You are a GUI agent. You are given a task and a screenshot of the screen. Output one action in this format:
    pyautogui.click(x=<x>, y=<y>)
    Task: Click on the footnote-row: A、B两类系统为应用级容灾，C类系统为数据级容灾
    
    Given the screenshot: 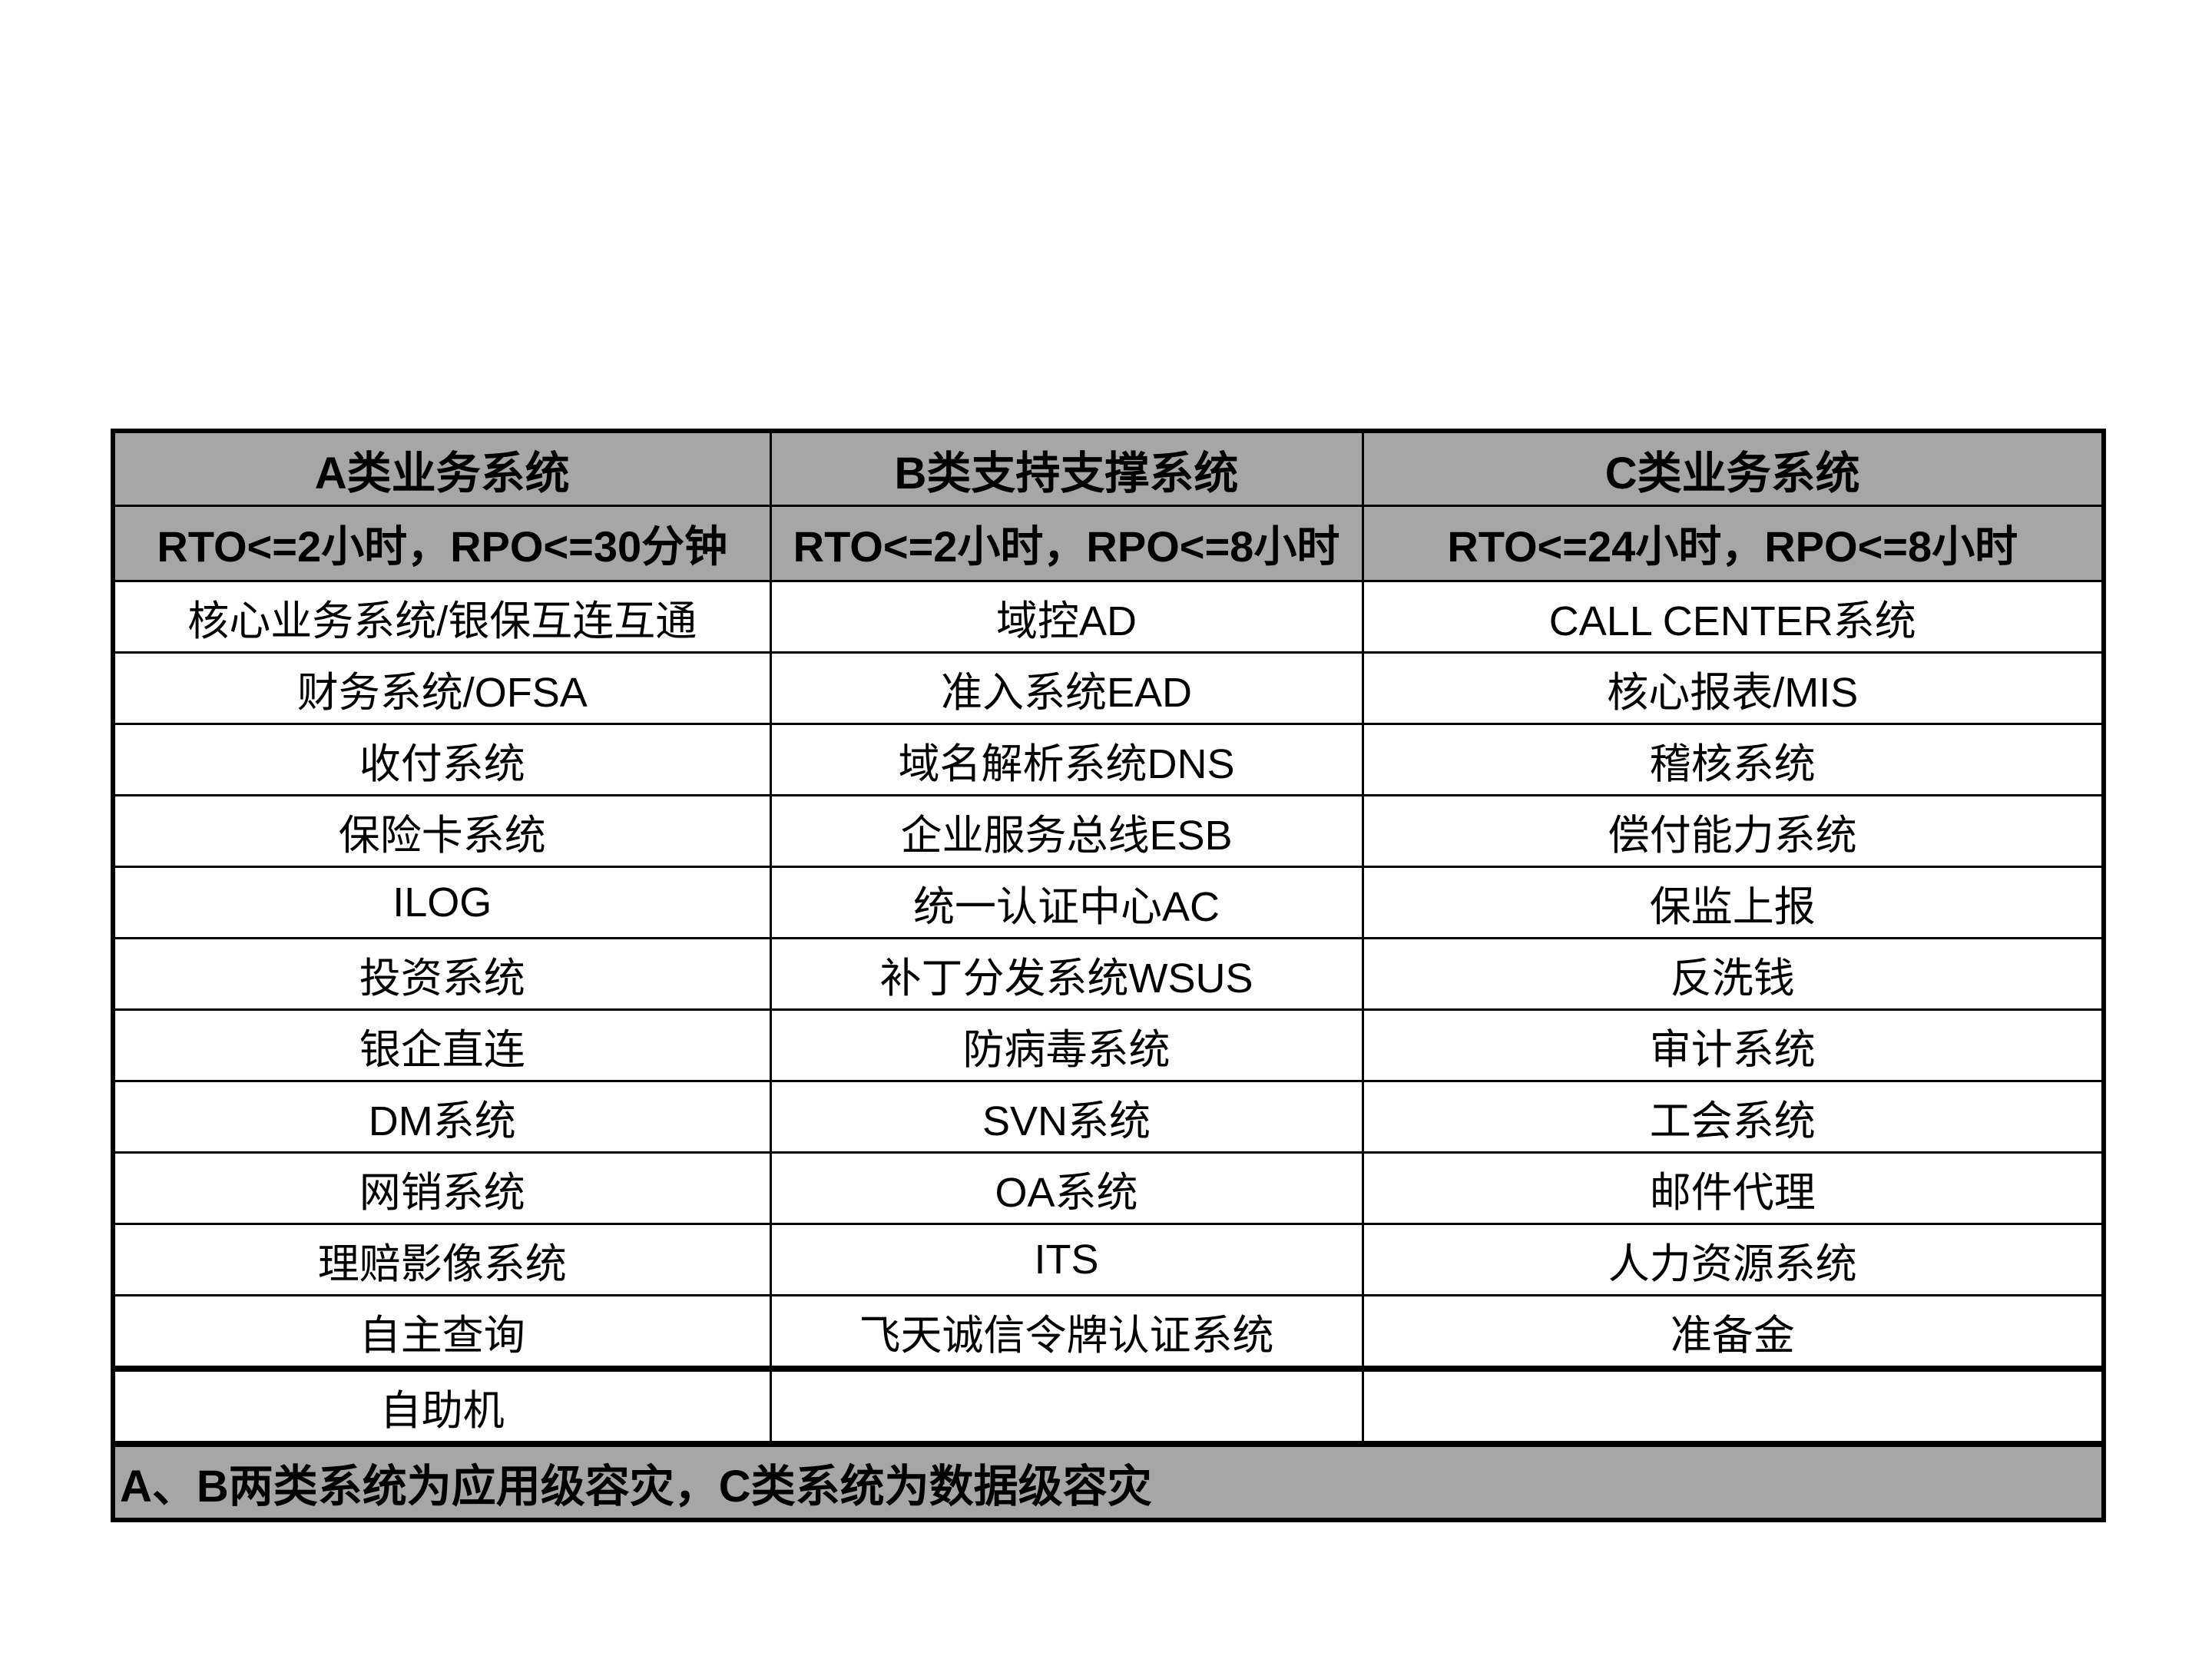 What is the action you would take?
    pyautogui.click(x=1108, y=1481)
    